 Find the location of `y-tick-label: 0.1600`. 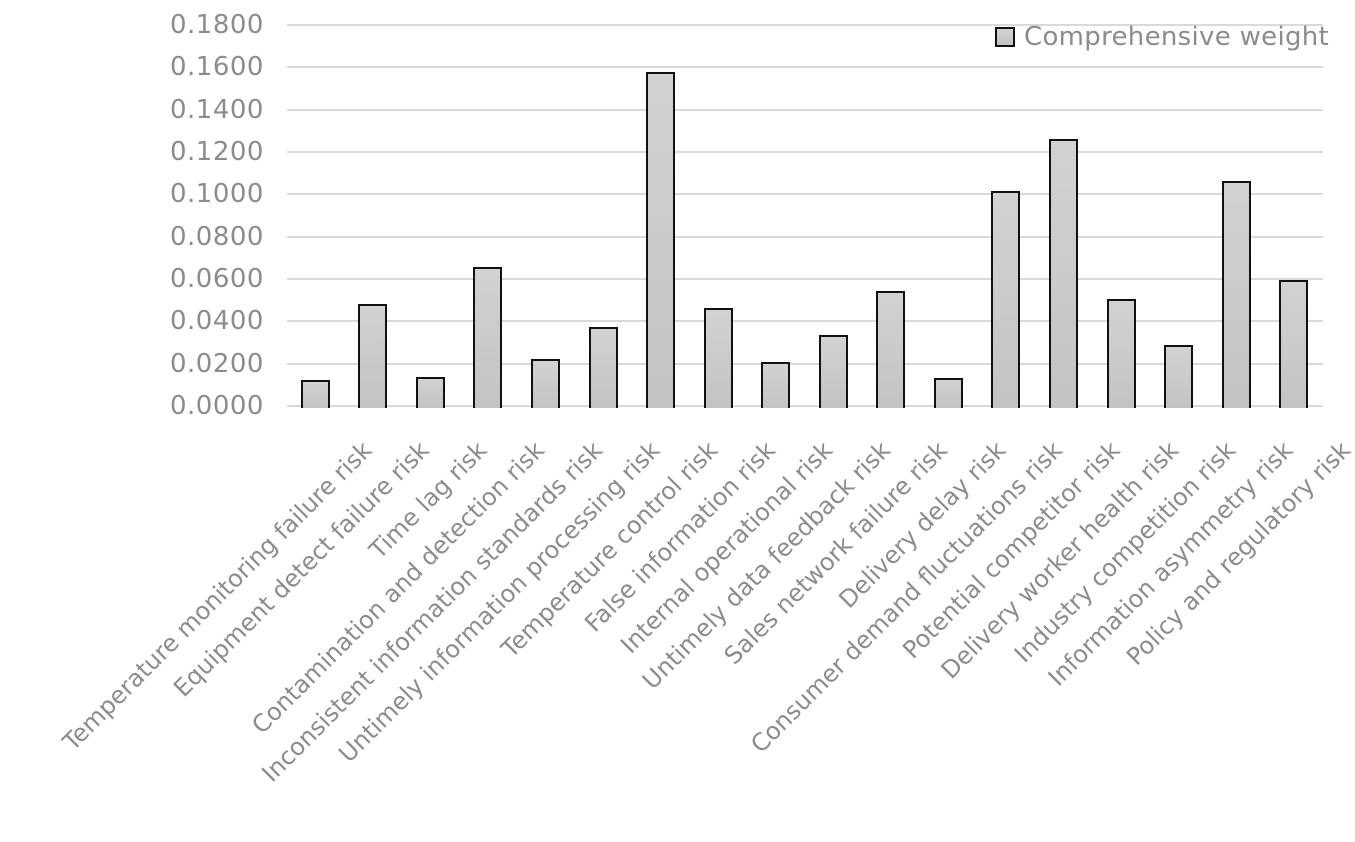

y-tick-label: 0.1600 is located at coordinates (217, 67).